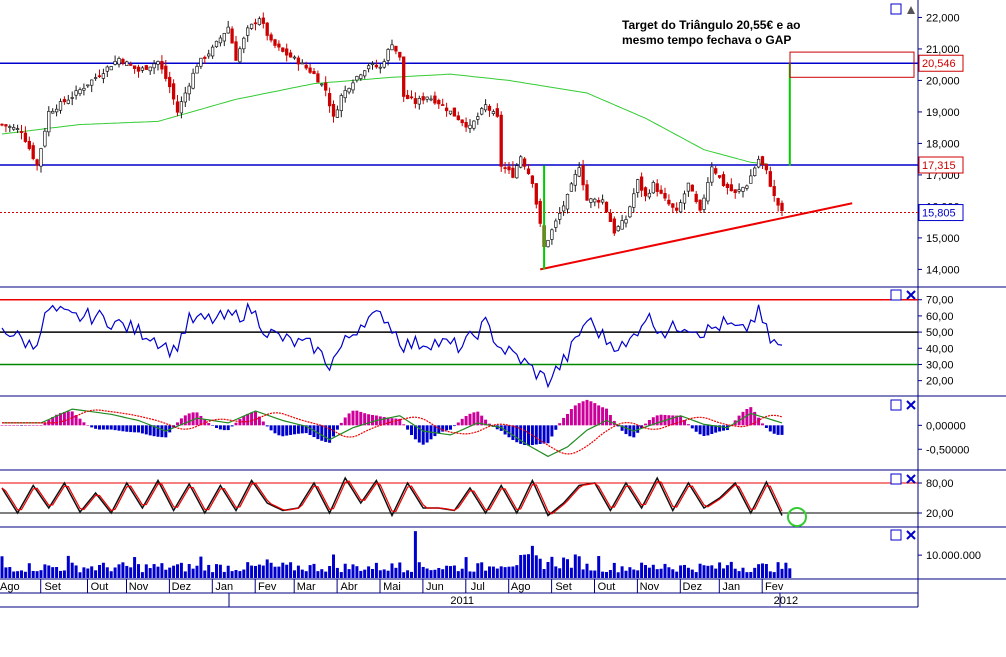  I want to click on rsi-panel: 70,00 60,00 50,00 40,00 30,00 20,00, so click(477, 342).